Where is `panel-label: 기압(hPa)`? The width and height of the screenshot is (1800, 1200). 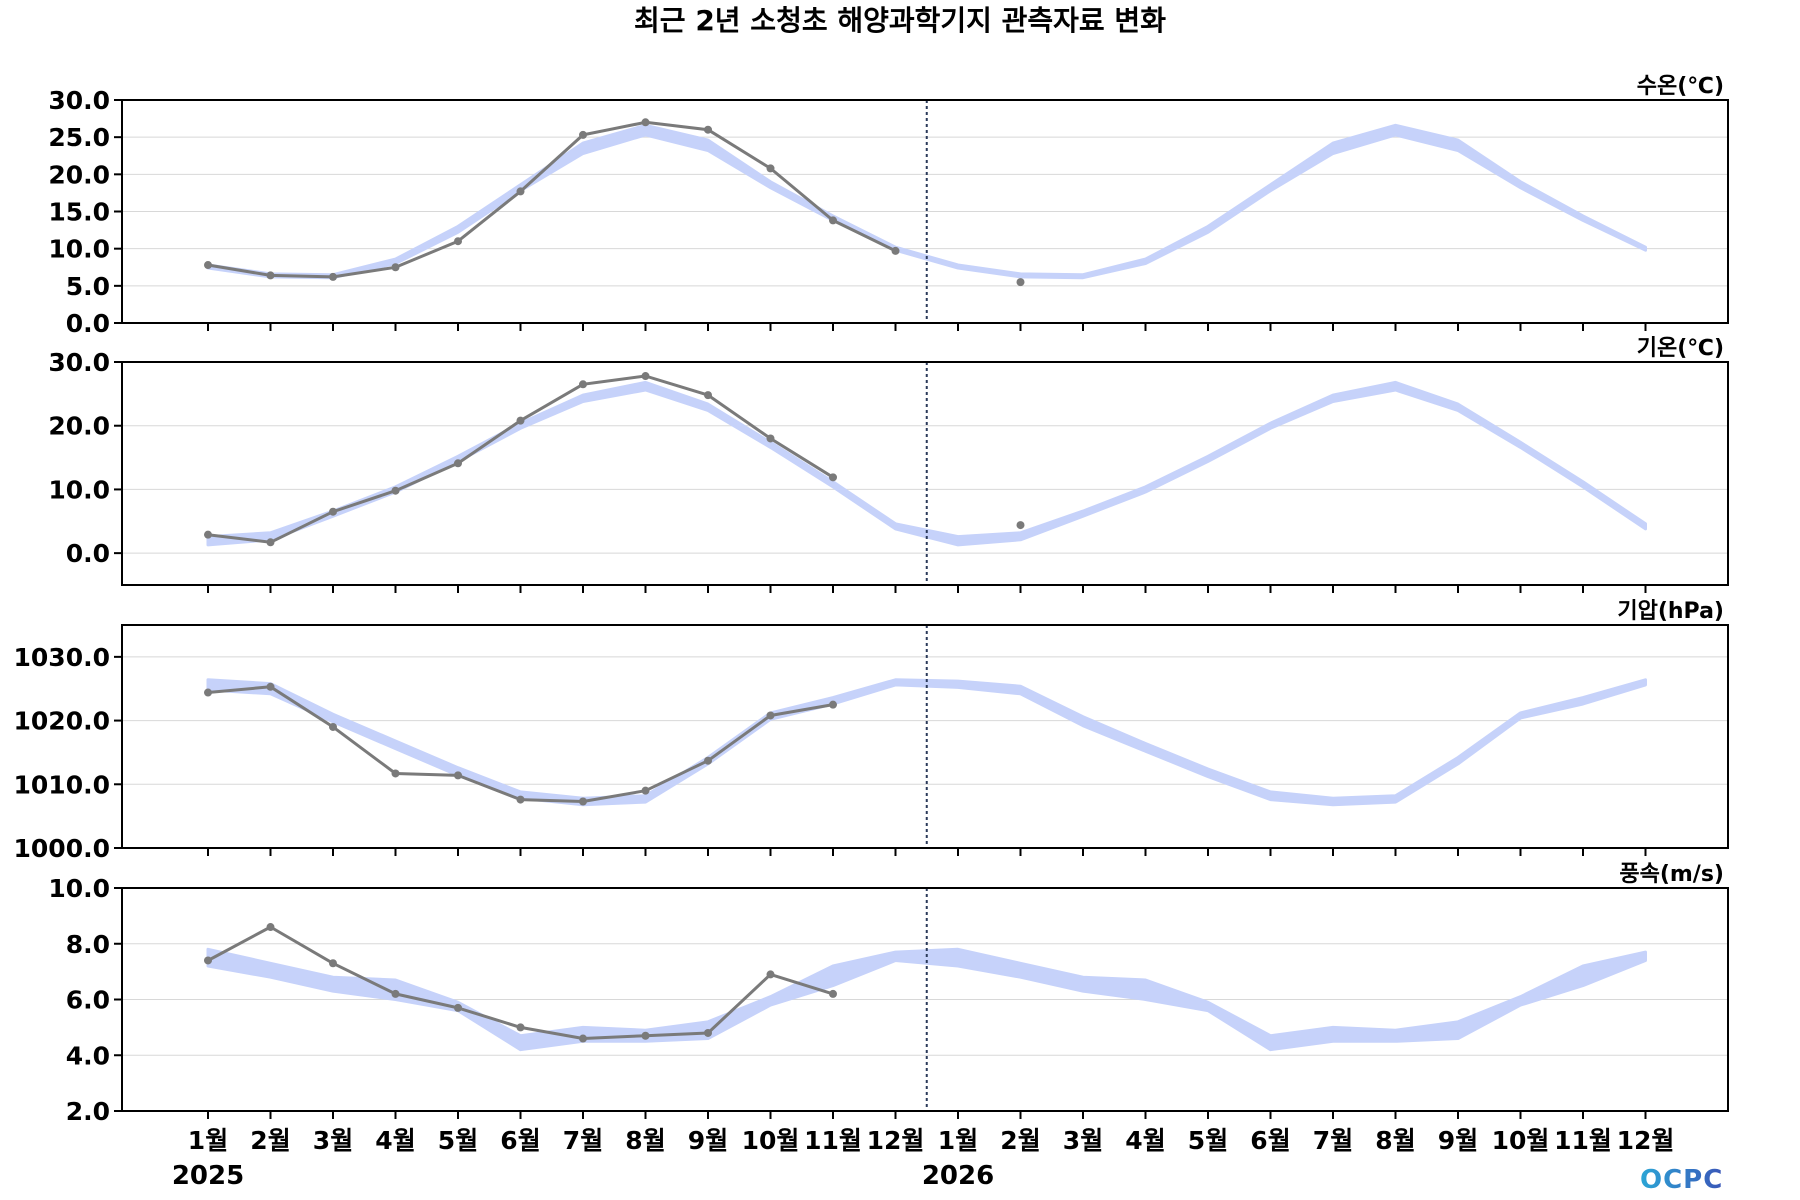
panel-label: 기압(hPa) is located at coordinates (1670, 611).